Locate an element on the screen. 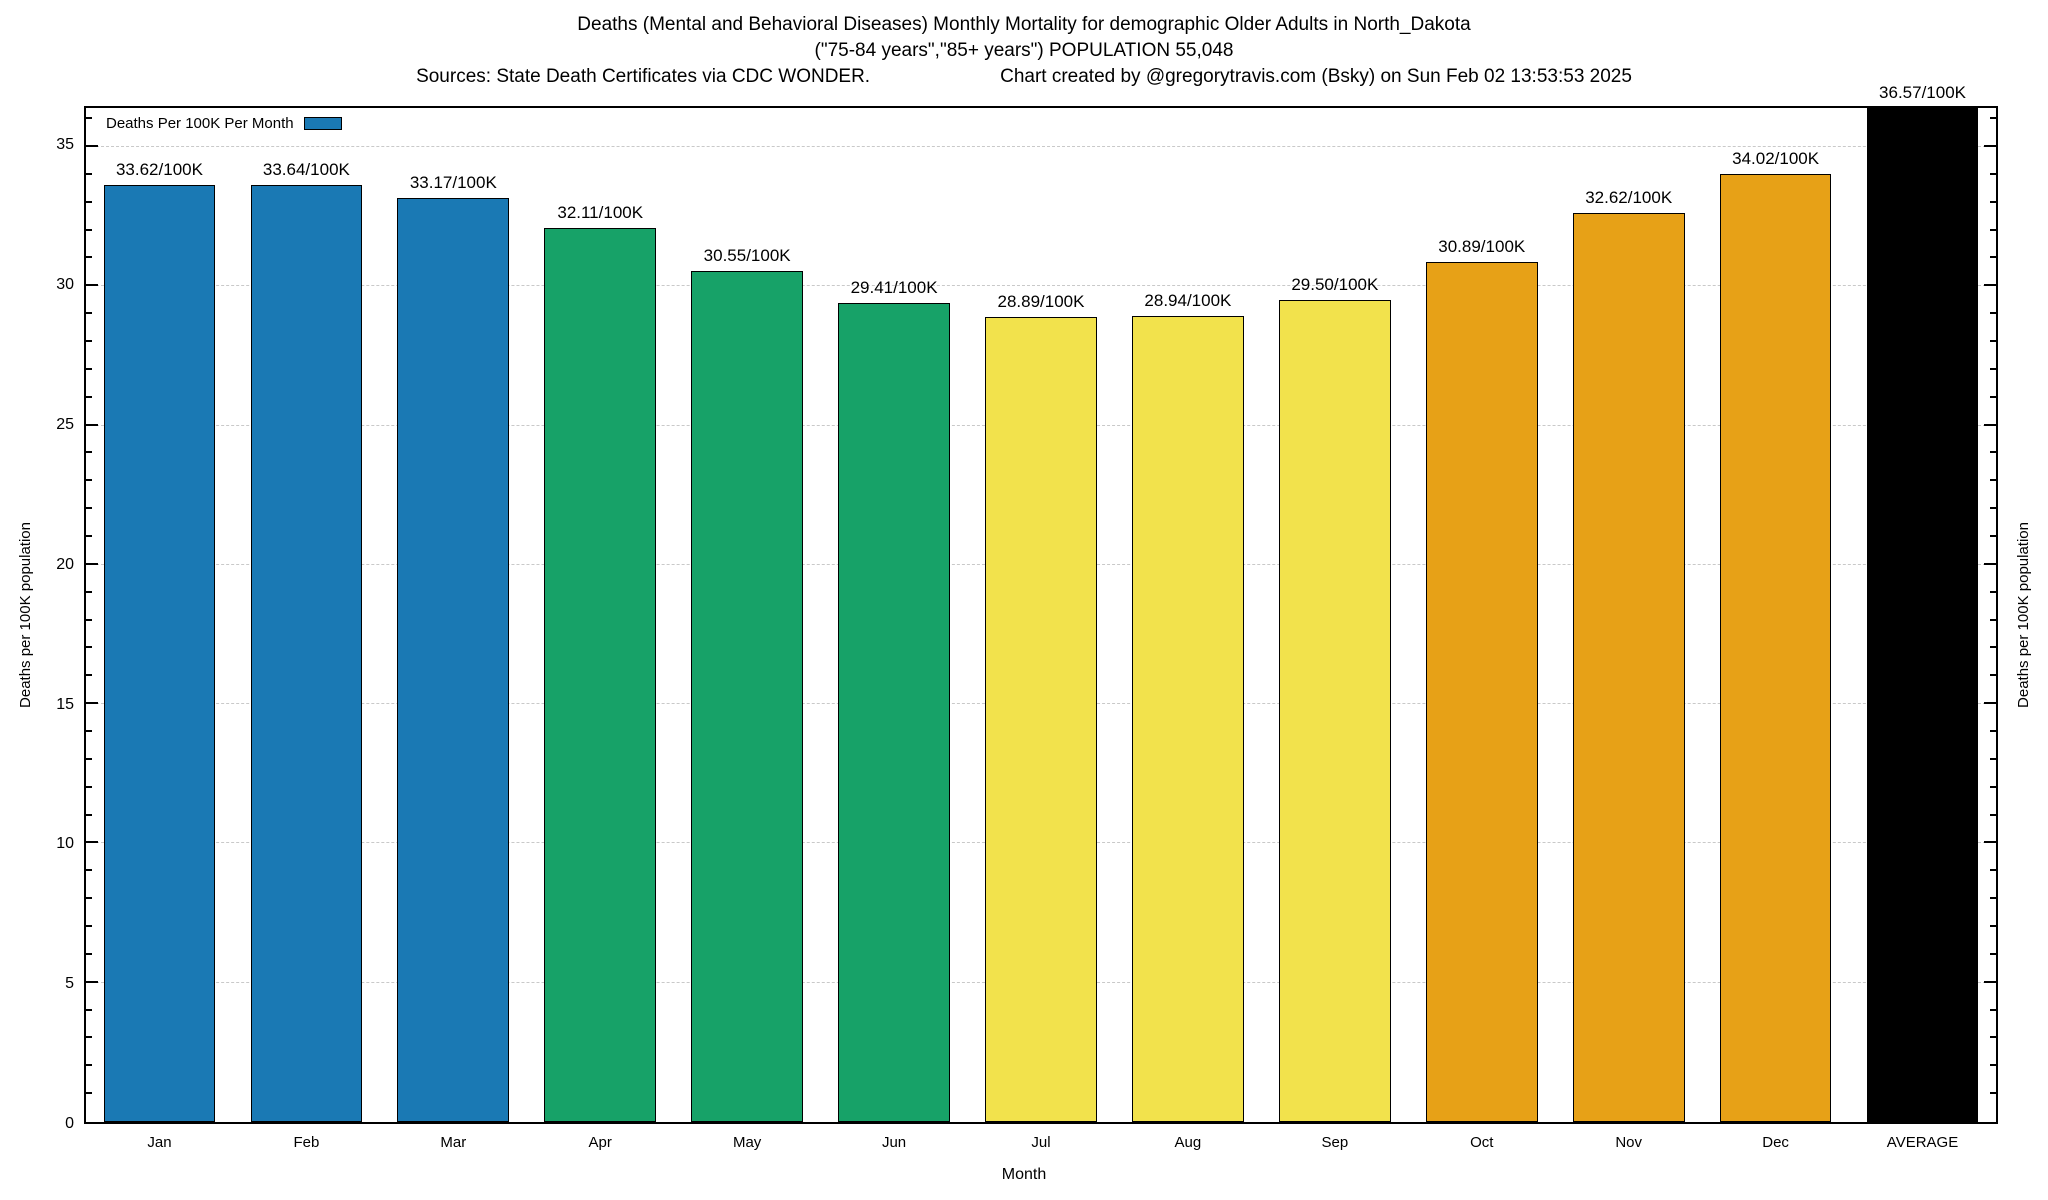  bar-value-label: 28.89/100K is located at coordinates (1041, 302).